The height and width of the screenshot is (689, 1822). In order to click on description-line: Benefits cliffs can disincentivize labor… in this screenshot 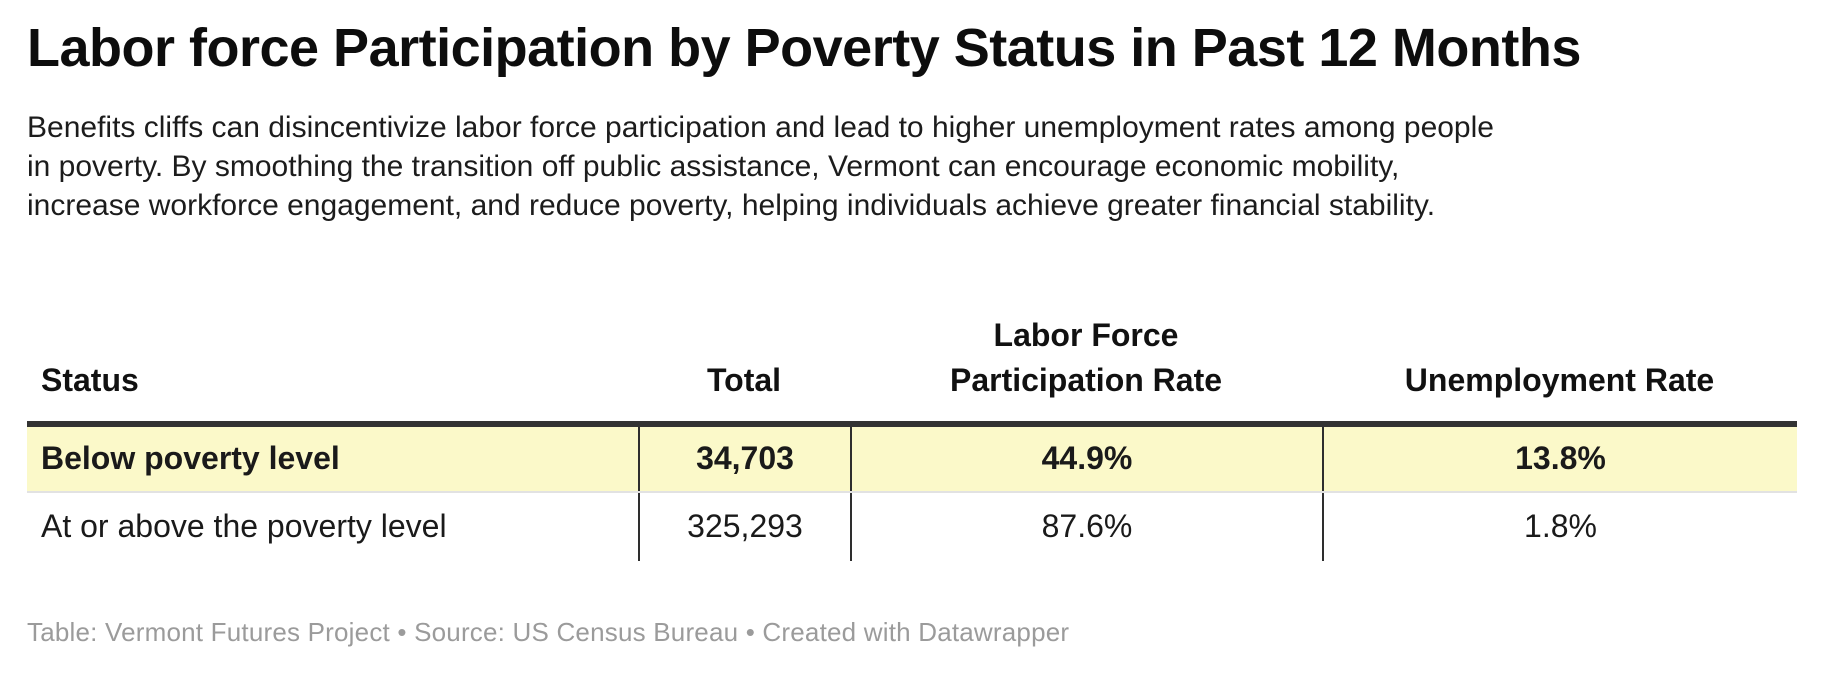, I will do `click(760, 127)`.